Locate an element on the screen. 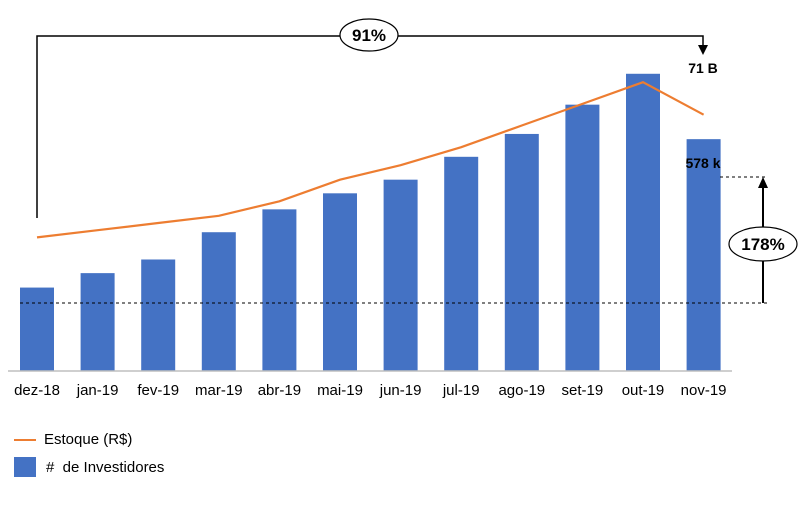 The height and width of the screenshot is (510, 801). x-tick-label-nov-19: nov-19 is located at coordinates (704, 390).